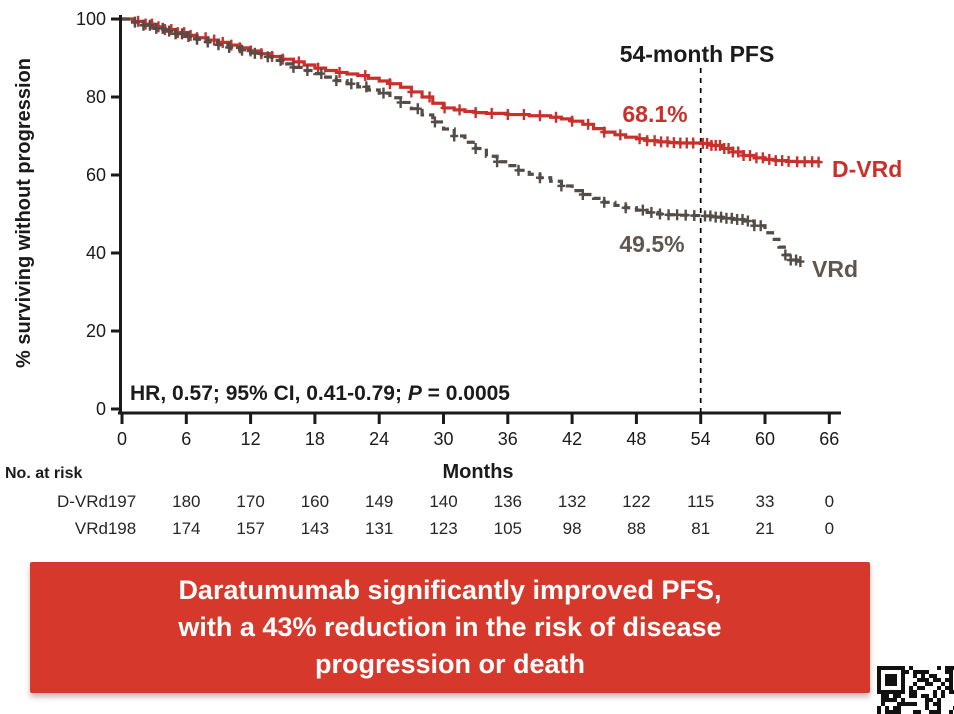  Describe the element at coordinates (700, 501) in the screenshot. I see `risk-value: 115` at that location.